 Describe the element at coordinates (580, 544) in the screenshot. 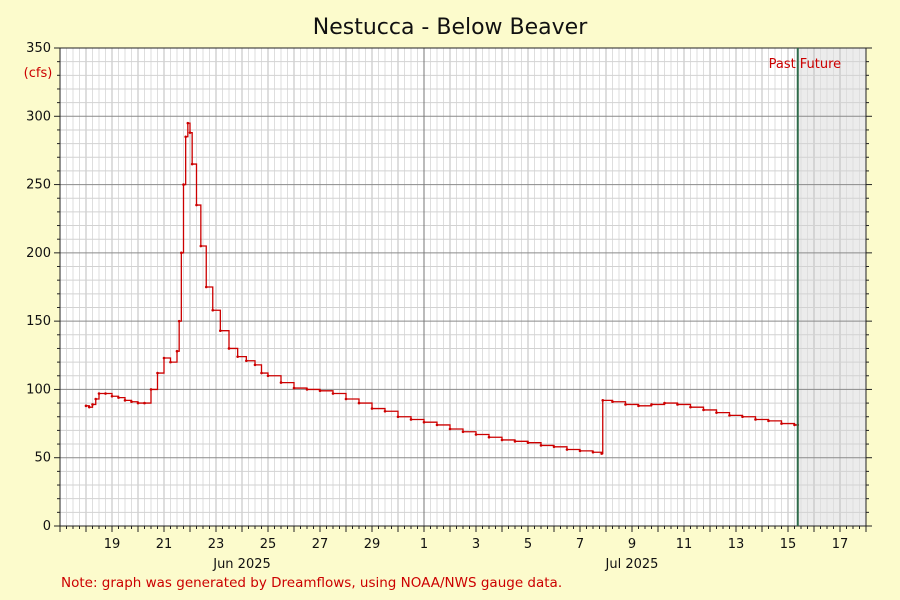

I see `x-tick-label: 7` at that location.